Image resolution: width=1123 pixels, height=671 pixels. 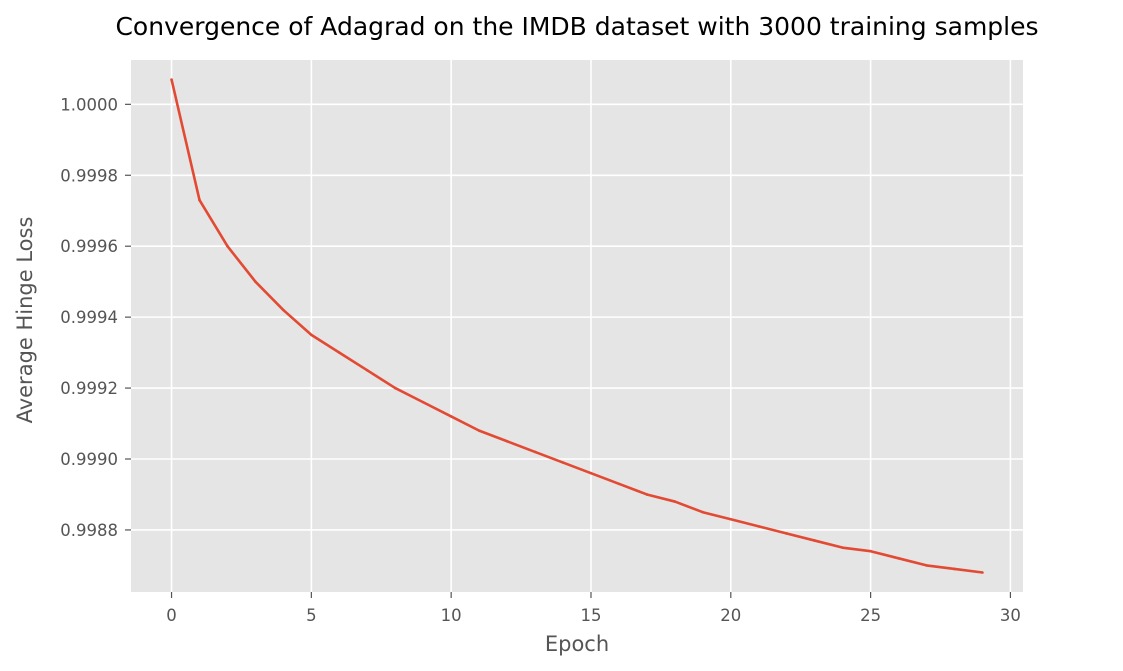 I want to click on x-tick-label: 10, so click(x=451, y=615).